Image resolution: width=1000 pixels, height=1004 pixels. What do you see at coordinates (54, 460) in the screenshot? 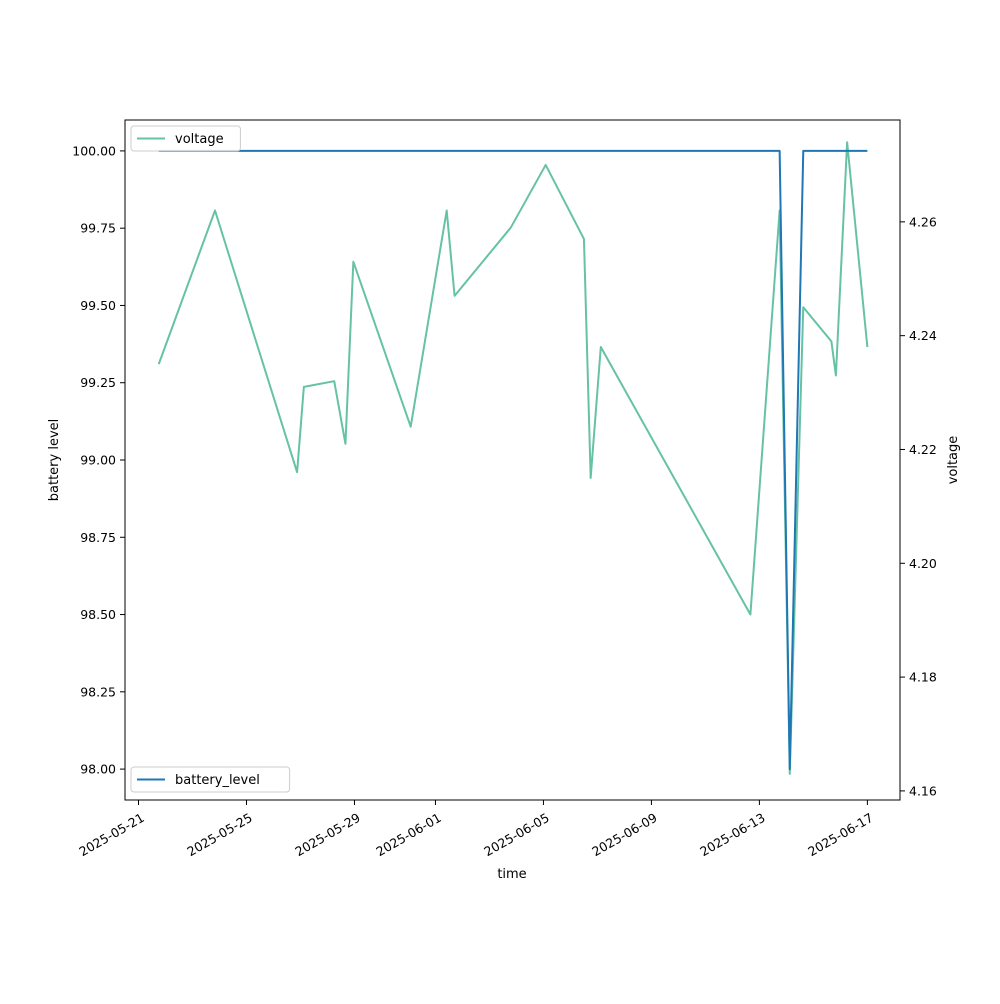
I see `left-y-axis-title: battery level` at bounding box center [54, 460].